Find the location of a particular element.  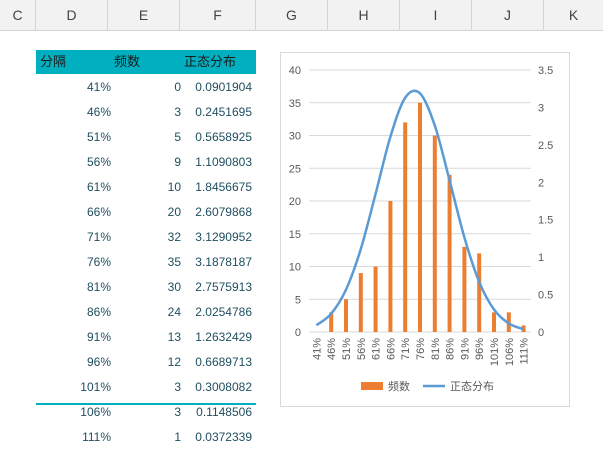

cell-frequency: 1 is located at coordinates (177, 437).